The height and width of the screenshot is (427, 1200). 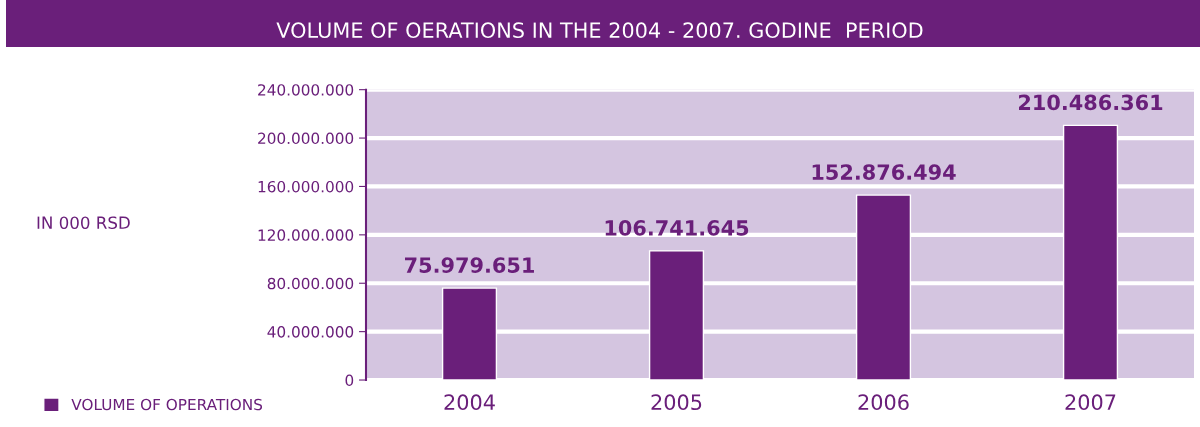 What do you see at coordinates (167, 404) in the screenshot?
I see `legend-label: VOLUME OF OPERATIONS` at bounding box center [167, 404].